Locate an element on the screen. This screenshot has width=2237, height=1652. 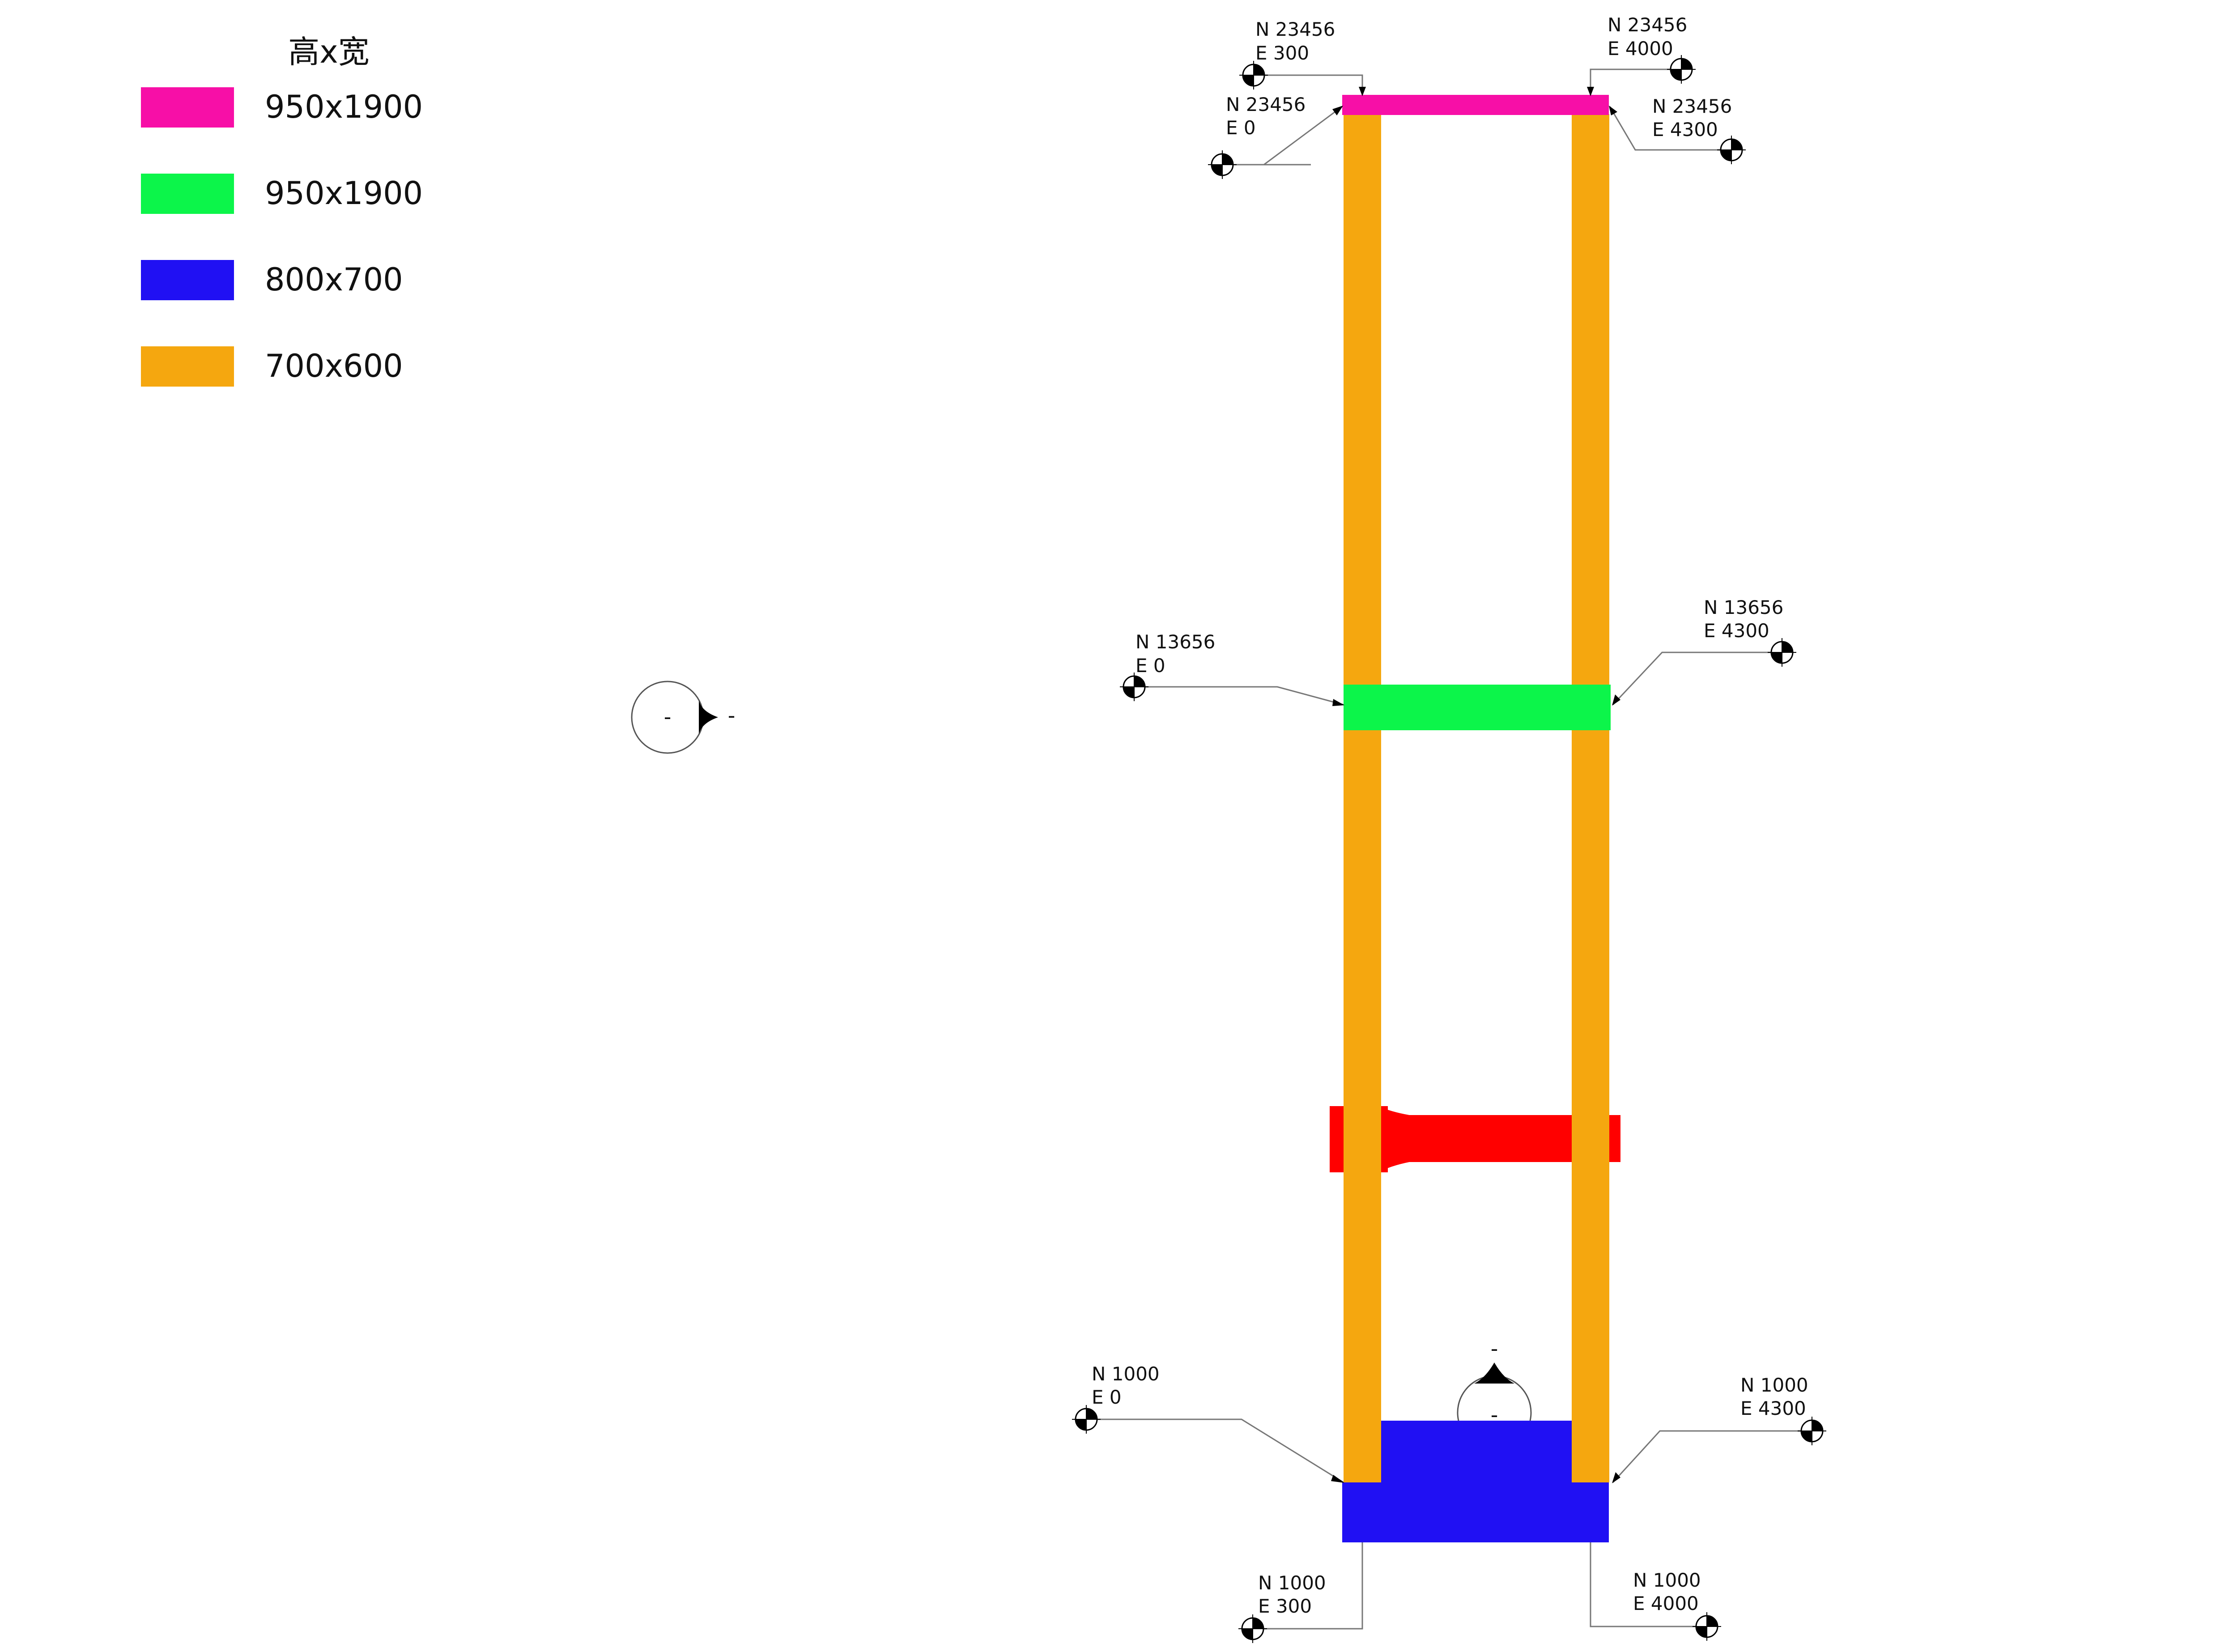
spot-coordinate: N 13656 E 0 is located at coordinates (1231, 668).